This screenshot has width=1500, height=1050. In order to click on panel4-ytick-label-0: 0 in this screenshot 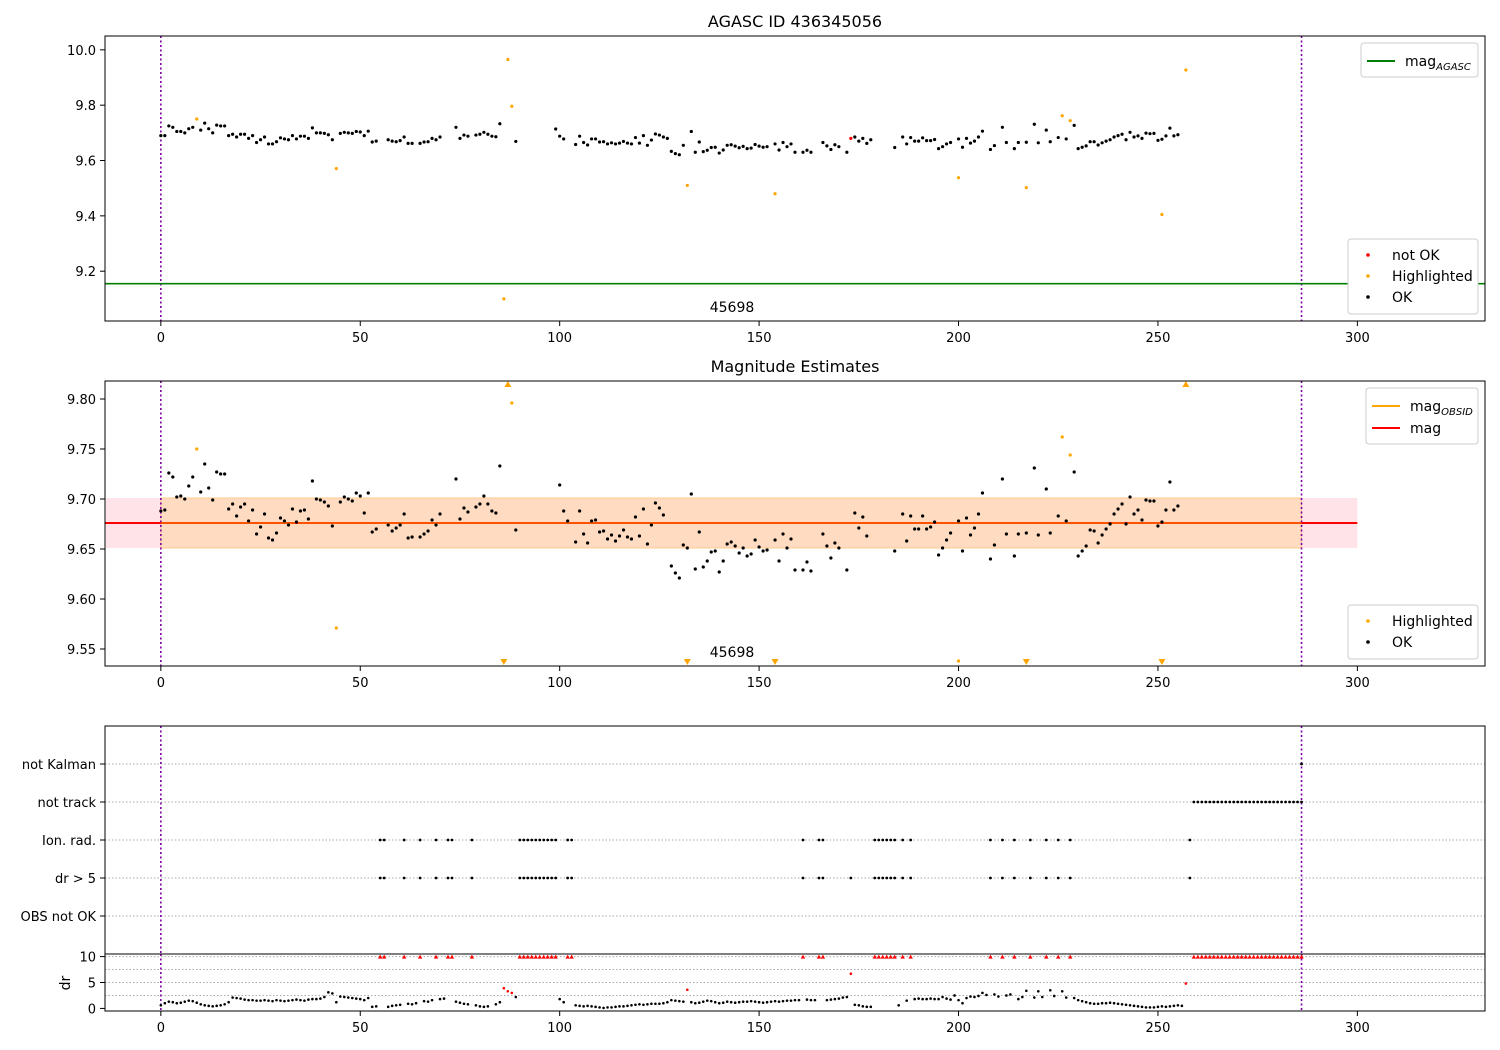, I will do `click(92, 1009)`.